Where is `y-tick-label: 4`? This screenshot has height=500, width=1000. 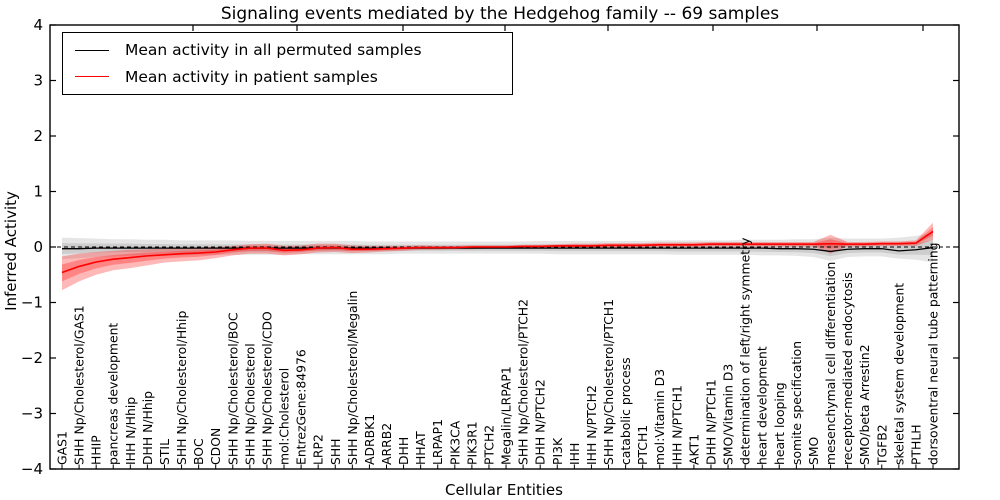
y-tick-label: 4 is located at coordinates (38, 25).